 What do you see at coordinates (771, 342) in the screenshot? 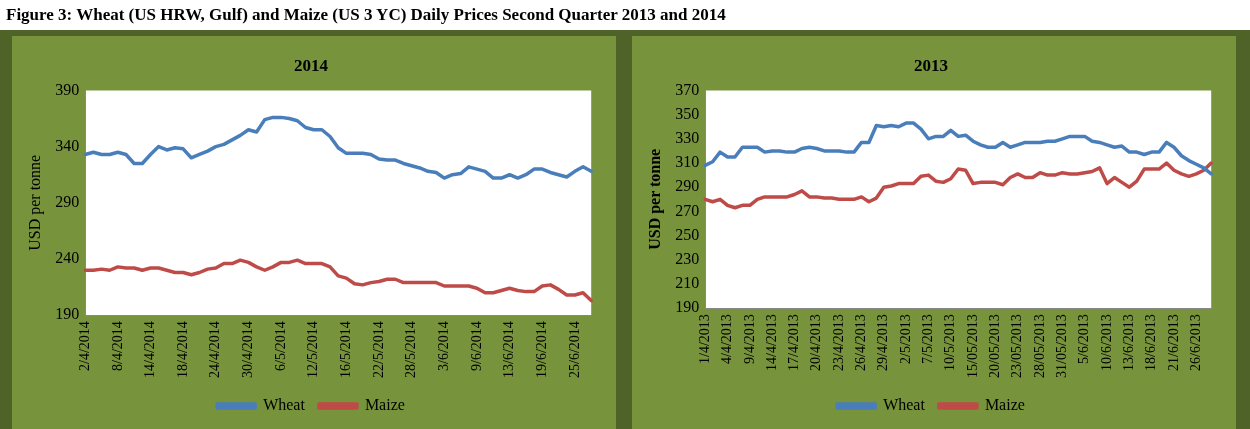
I see `x-tick-label: 14/4/2013` at bounding box center [771, 342].